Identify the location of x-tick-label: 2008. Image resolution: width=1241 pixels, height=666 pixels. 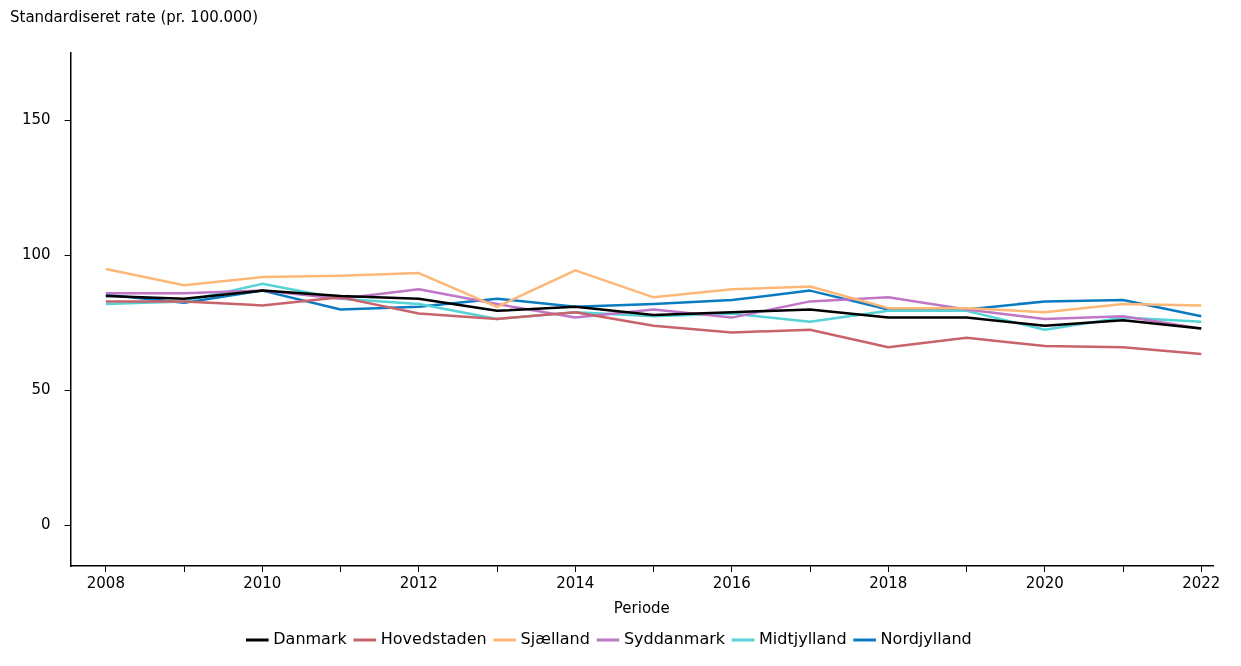
(105, 582).